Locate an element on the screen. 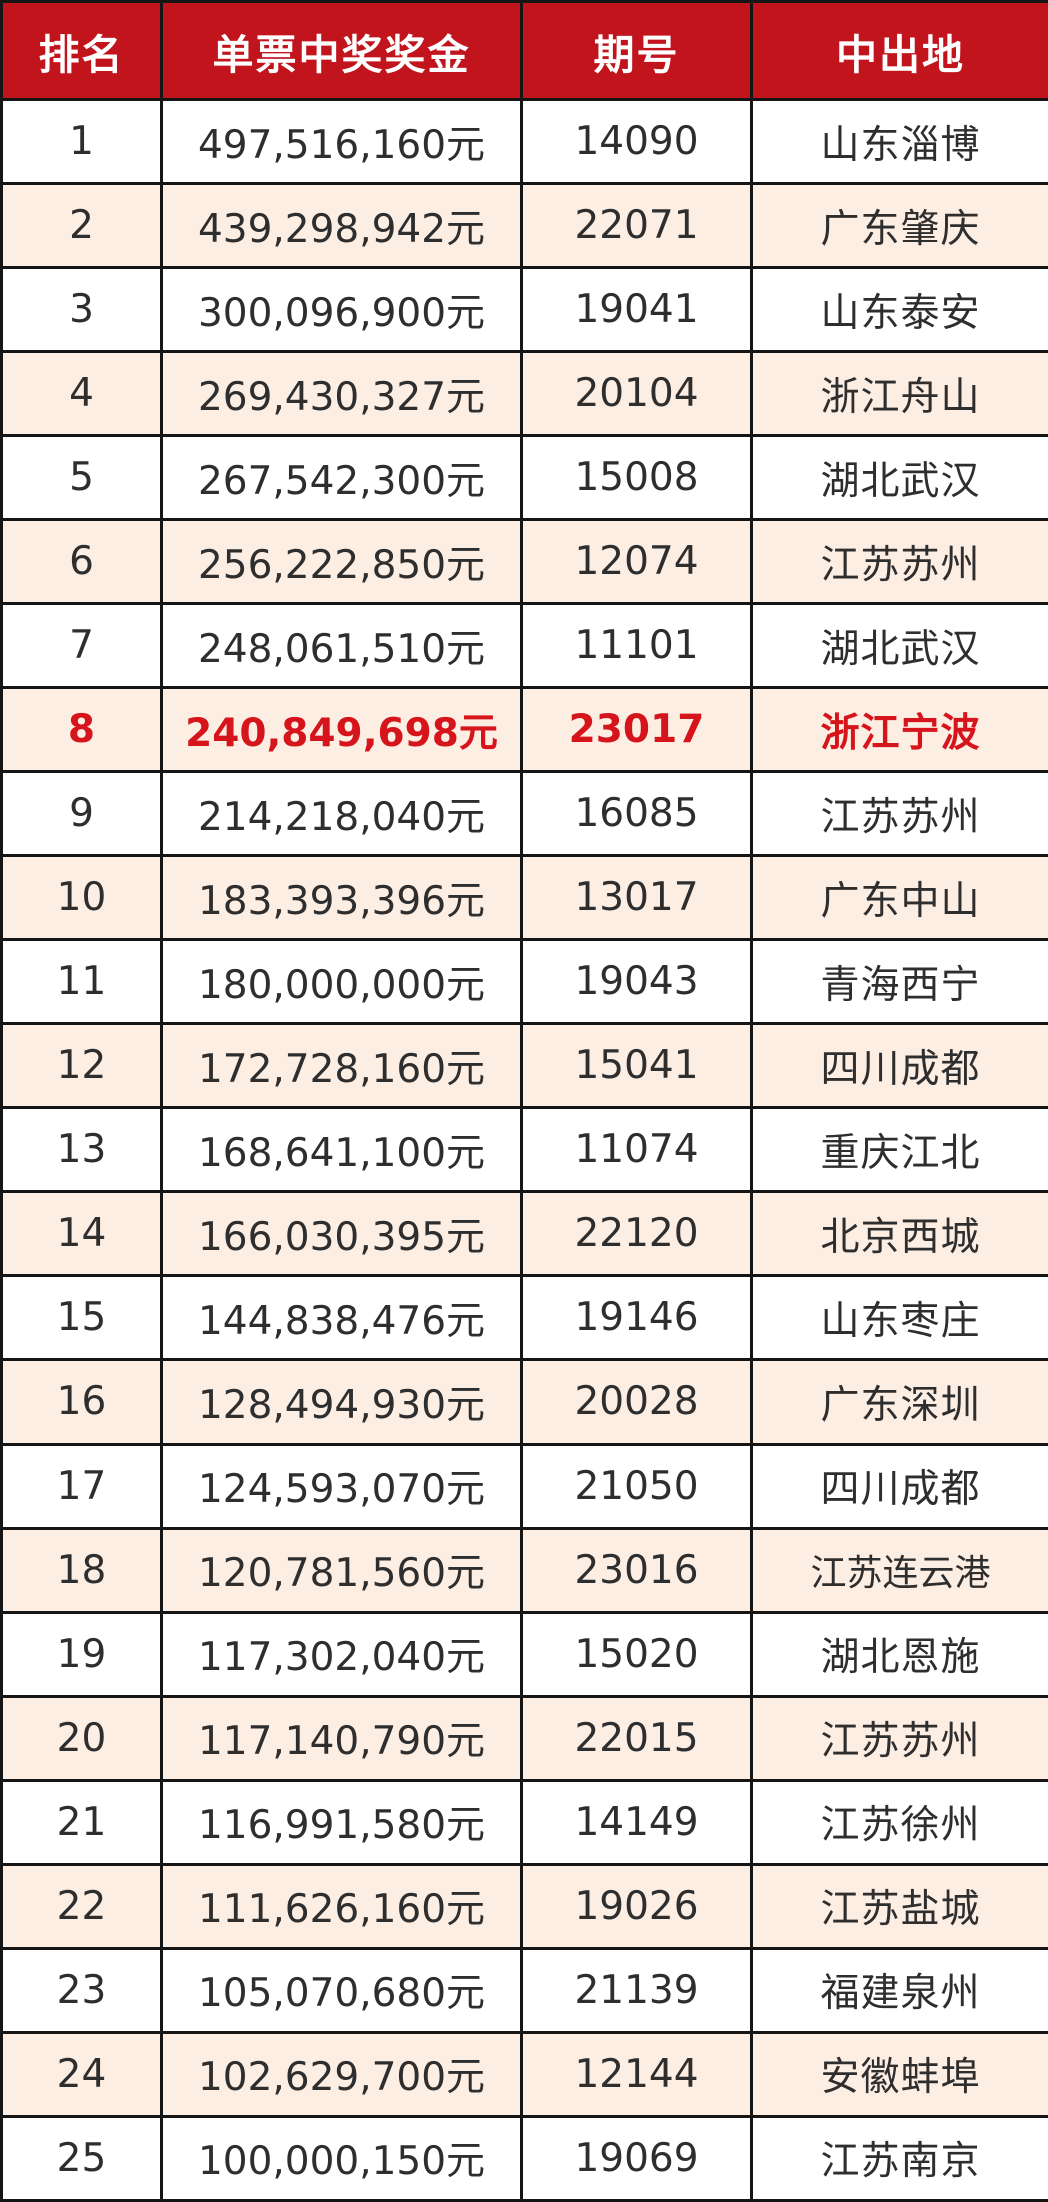 The height and width of the screenshot is (2202, 1048). cell-issue: 23017 is located at coordinates (636, 730).